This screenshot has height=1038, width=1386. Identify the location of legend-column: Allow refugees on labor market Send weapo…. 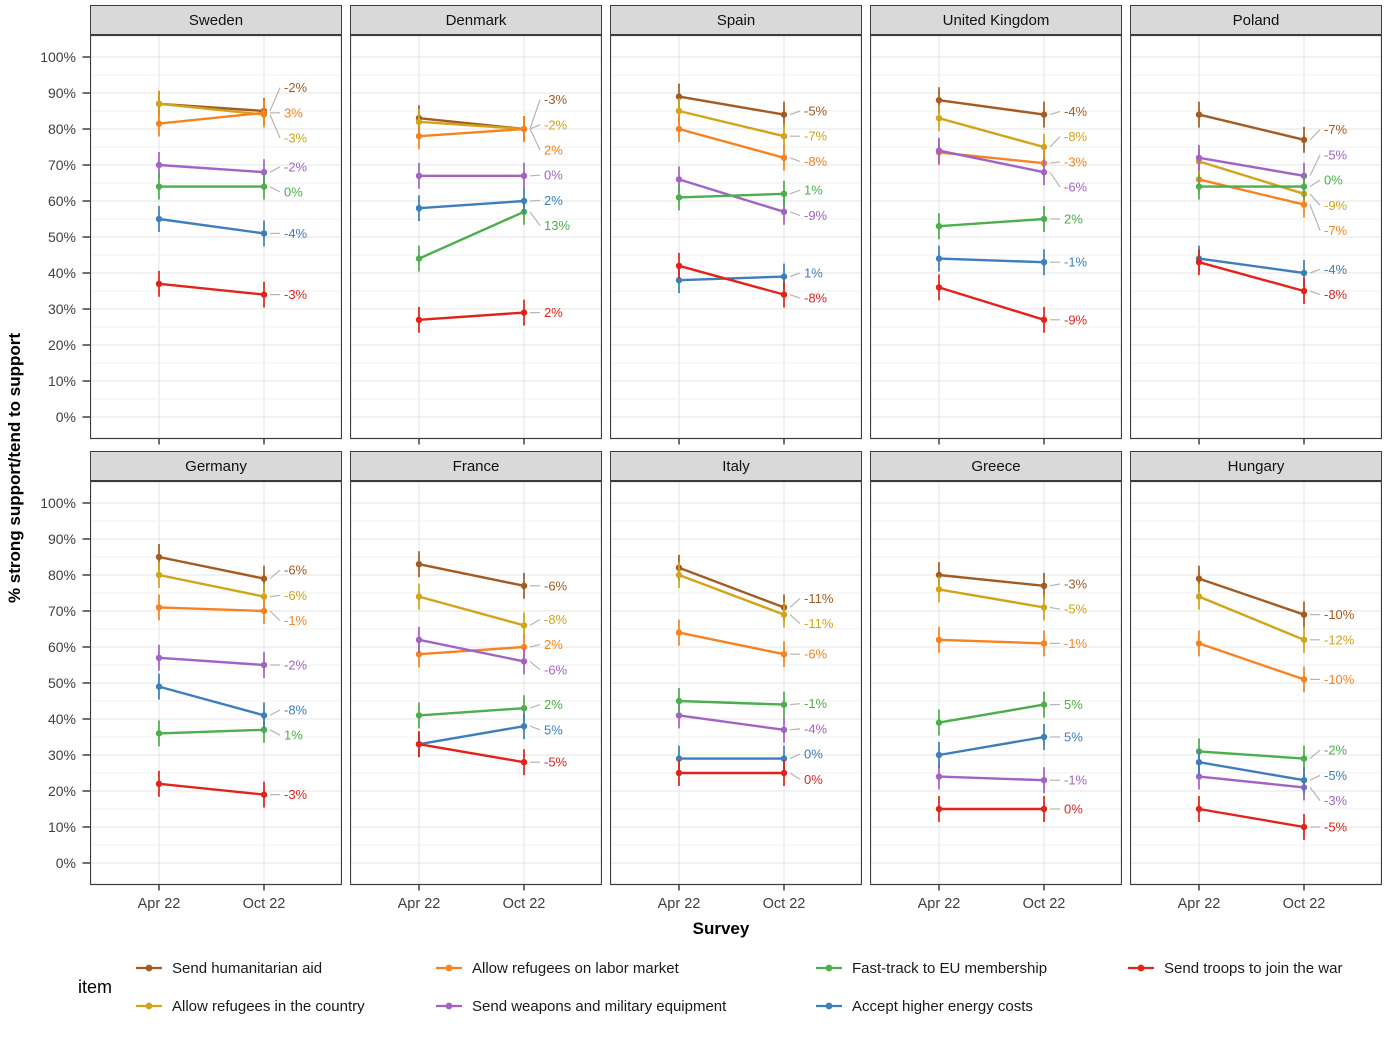
(624, 987).